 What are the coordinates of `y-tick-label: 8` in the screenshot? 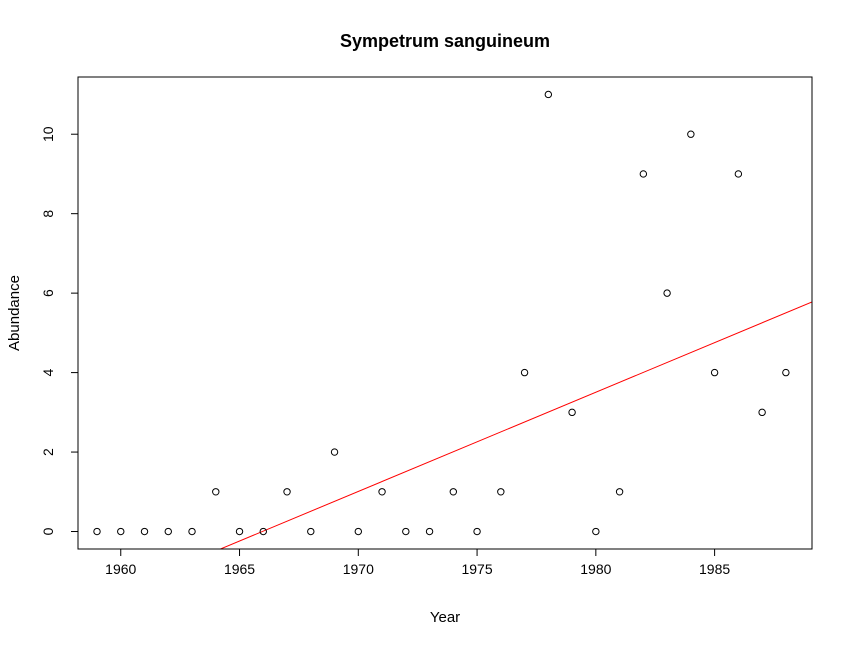 It's located at (48, 214).